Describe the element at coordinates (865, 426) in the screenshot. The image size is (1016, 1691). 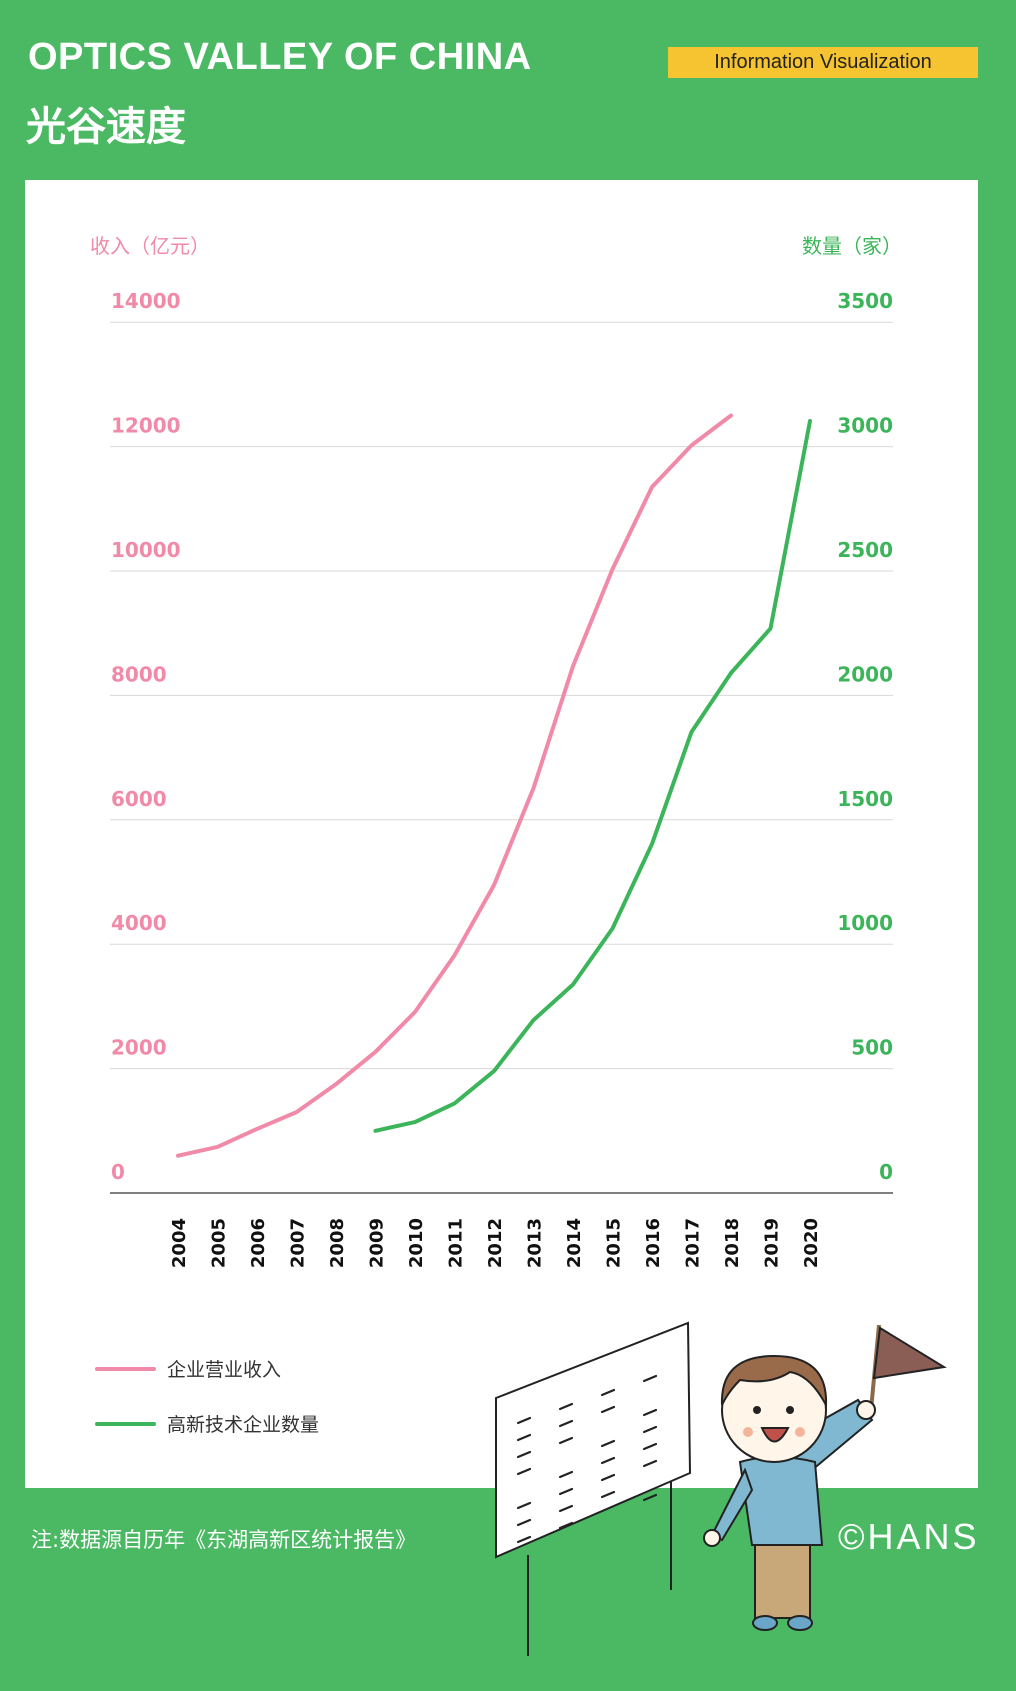
I see `y-right-tick-label: 3000` at that location.